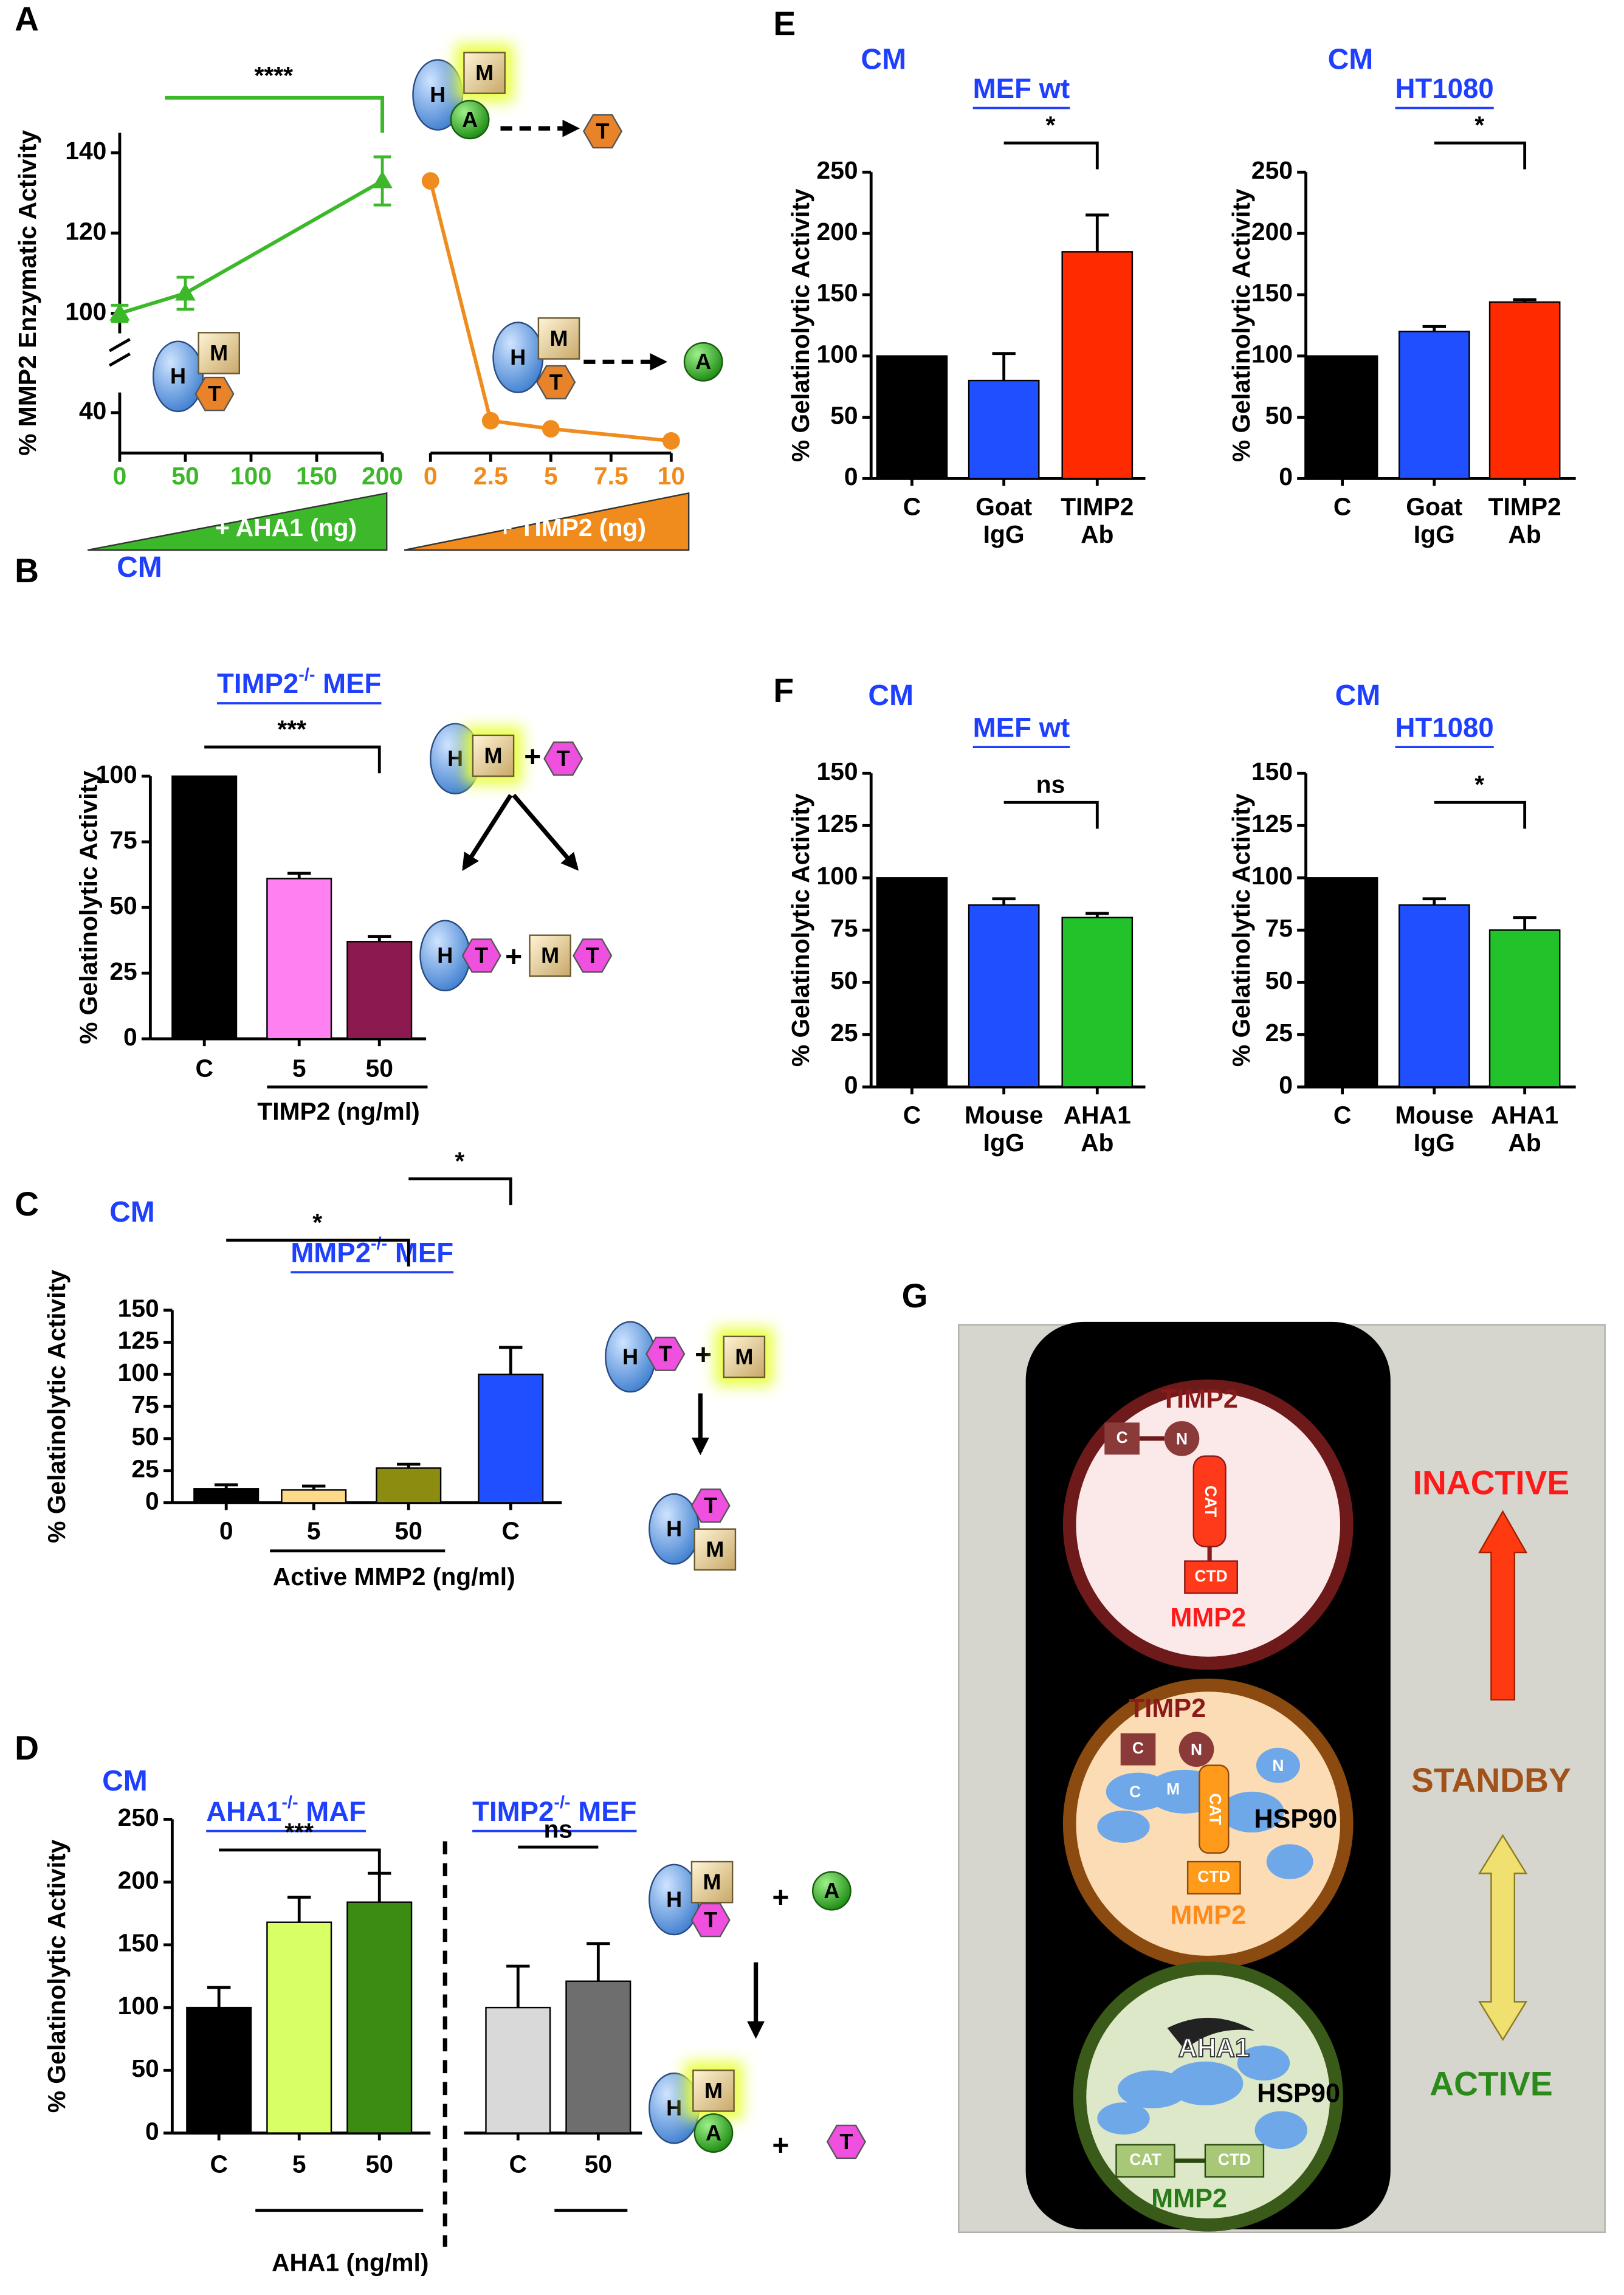  Describe the element at coordinates (1208, 1618) in the screenshot. I see `mmp2-label: MMP2` at that location.